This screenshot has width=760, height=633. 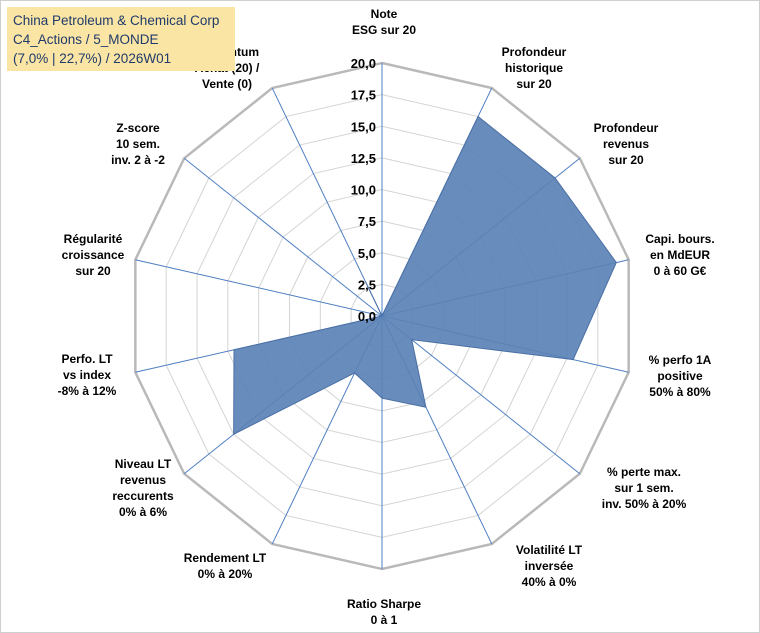 What do you see at coordinates (367, 221) in the screenshot?
I see `tick-label: 7,5` at bounding box center [367, 221].